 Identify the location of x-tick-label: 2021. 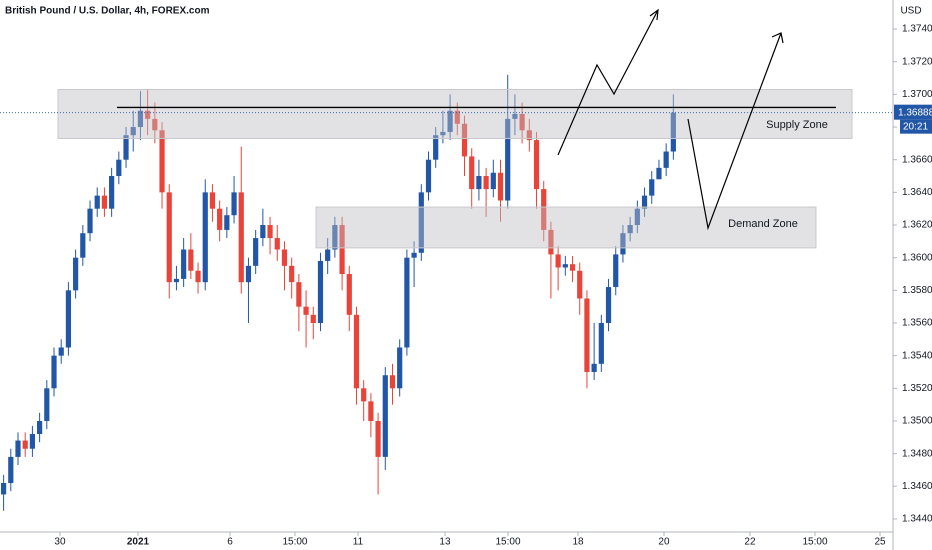
(138, 542).